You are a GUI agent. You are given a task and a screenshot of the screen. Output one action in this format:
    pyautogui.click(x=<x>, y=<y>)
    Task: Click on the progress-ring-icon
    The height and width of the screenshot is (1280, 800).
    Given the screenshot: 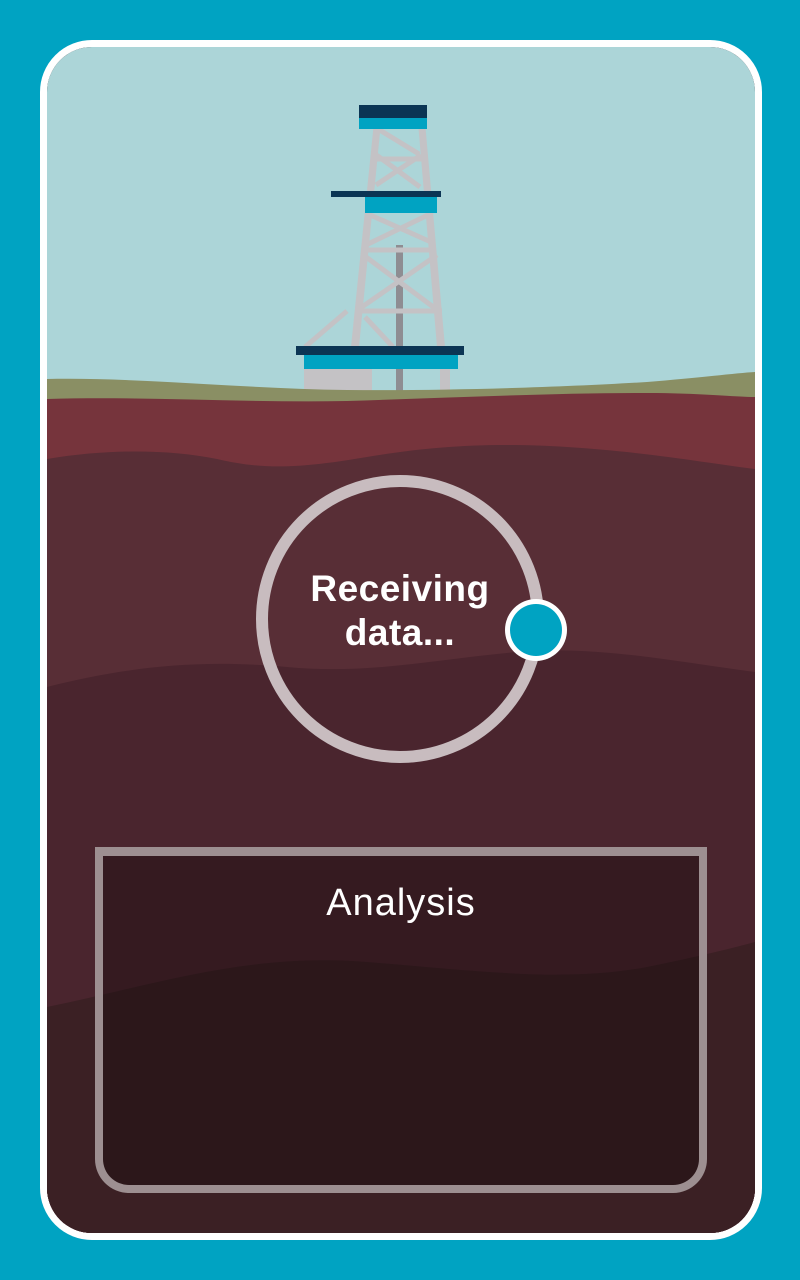 What is the action you would take?
    pyautogui.click(x=411, y=619)
    